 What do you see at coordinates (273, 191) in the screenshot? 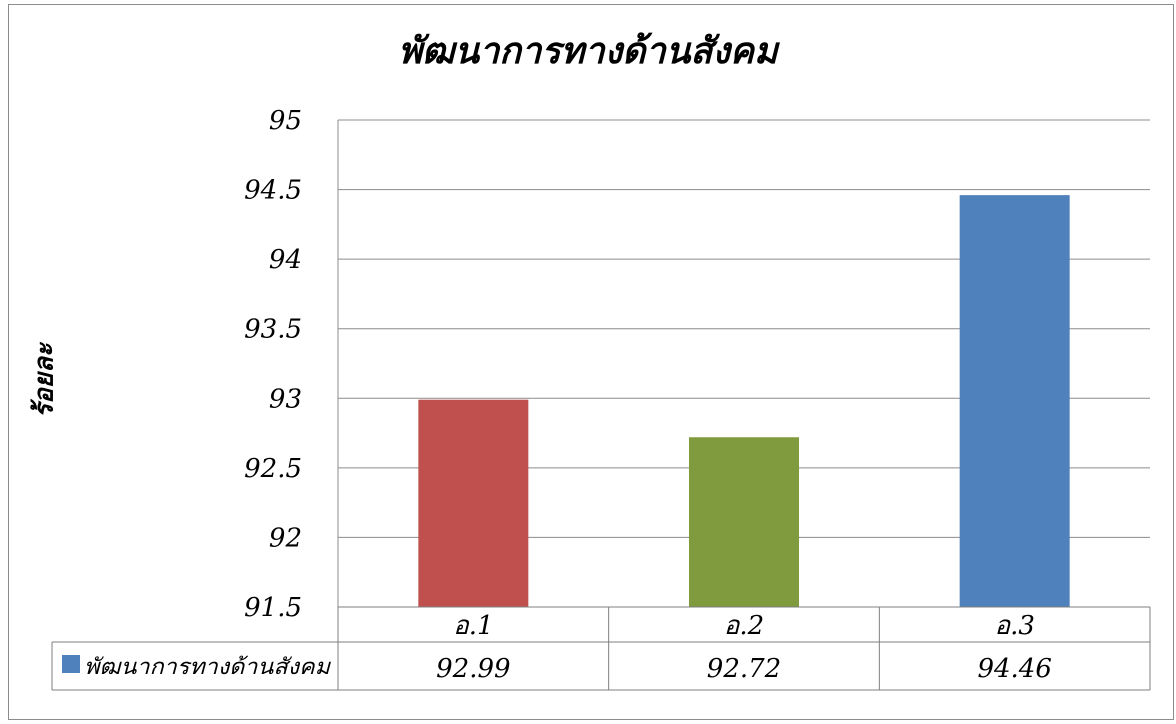
I see `y-tick-label: 94.5` at bounding box center [273, 191].